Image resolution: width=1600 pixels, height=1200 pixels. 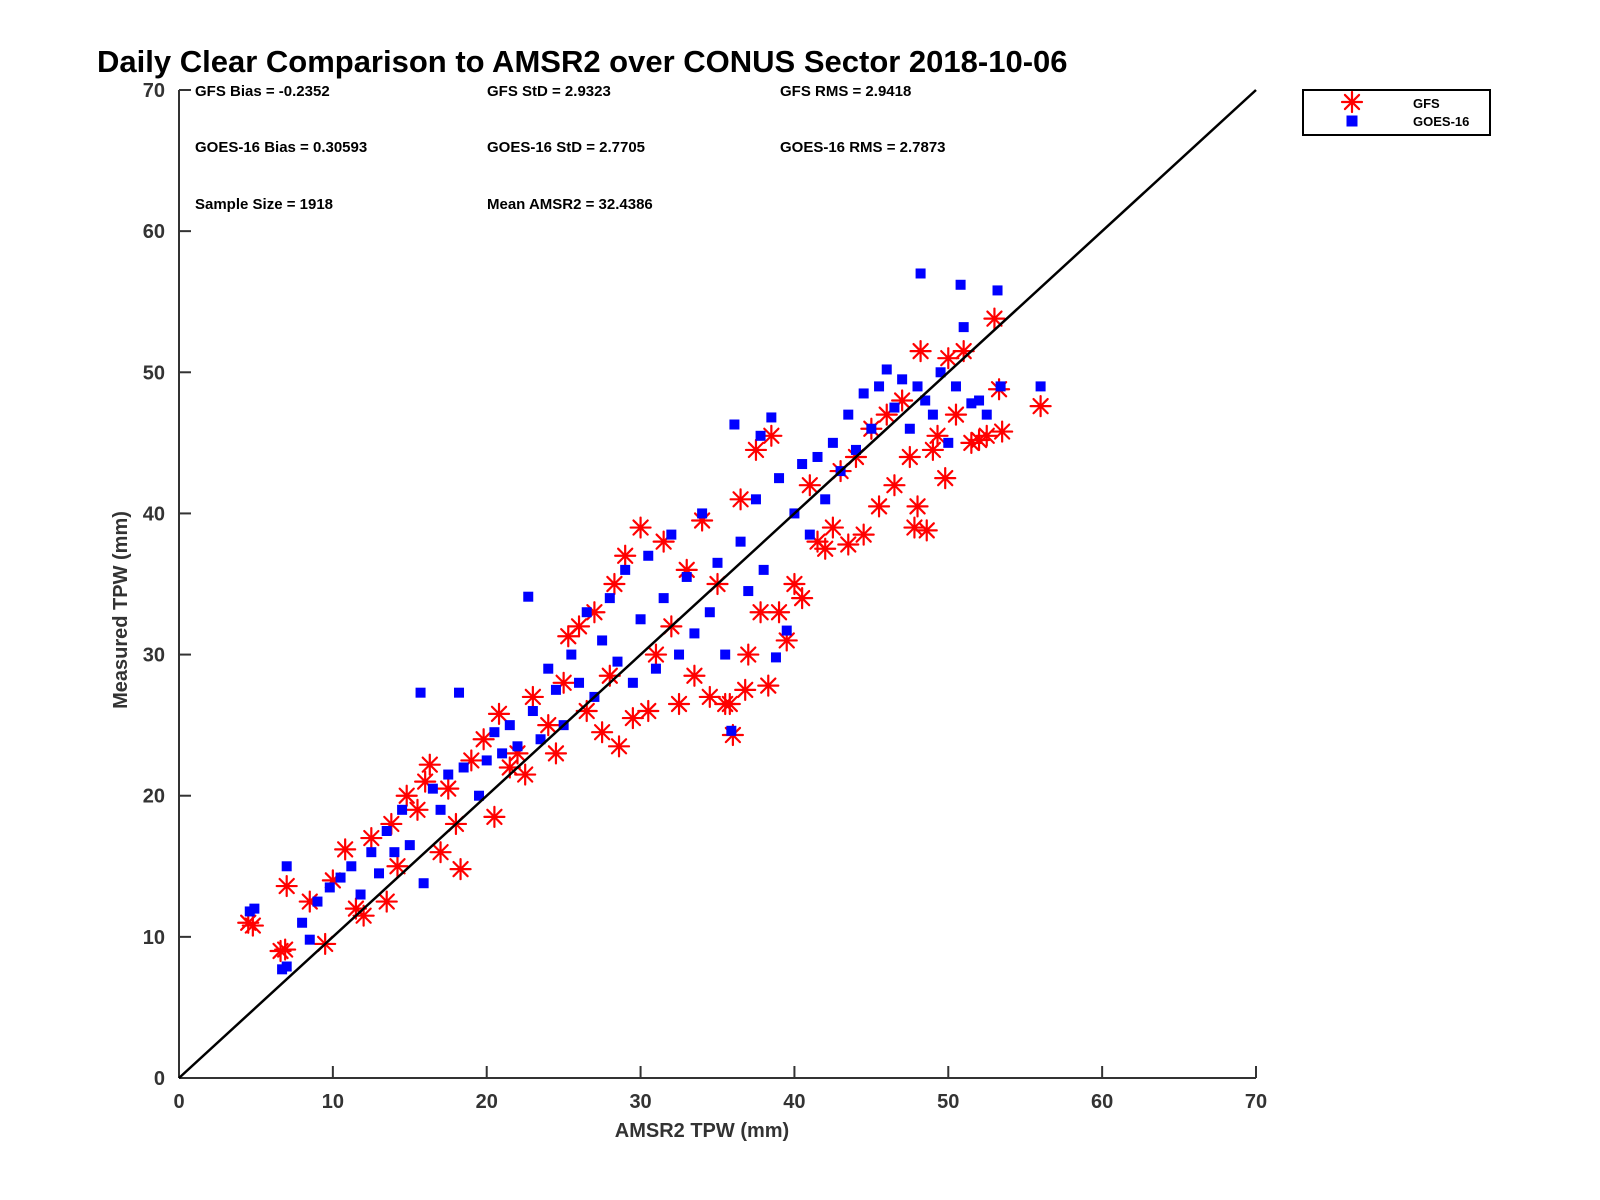 I want to click on legend-label-goes16: GOES-16, so click(x=1441, y=121).